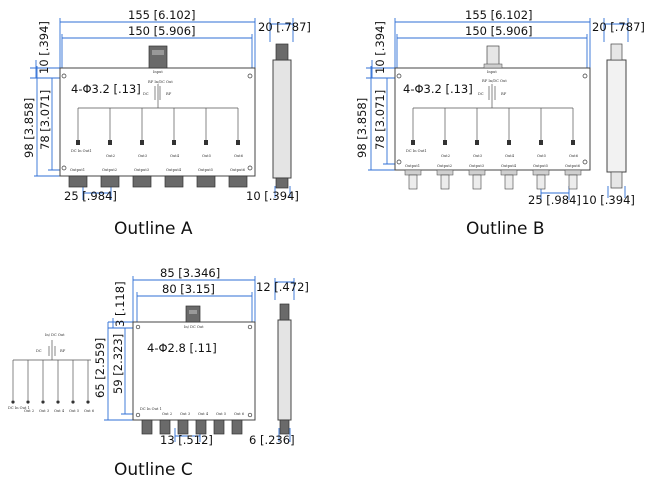 This screenshot has width=648, height=481. I want to click on outline-c-side-view, so click(284, 370).